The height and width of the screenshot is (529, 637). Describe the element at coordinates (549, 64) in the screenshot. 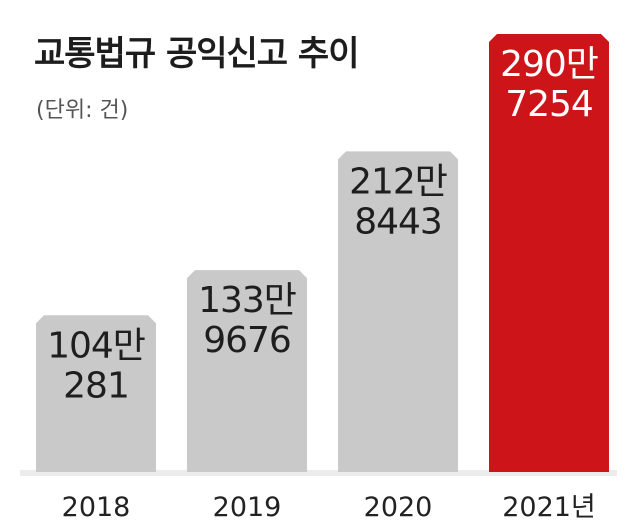

I see `value-label-2021년-line1: 290만` at that location.